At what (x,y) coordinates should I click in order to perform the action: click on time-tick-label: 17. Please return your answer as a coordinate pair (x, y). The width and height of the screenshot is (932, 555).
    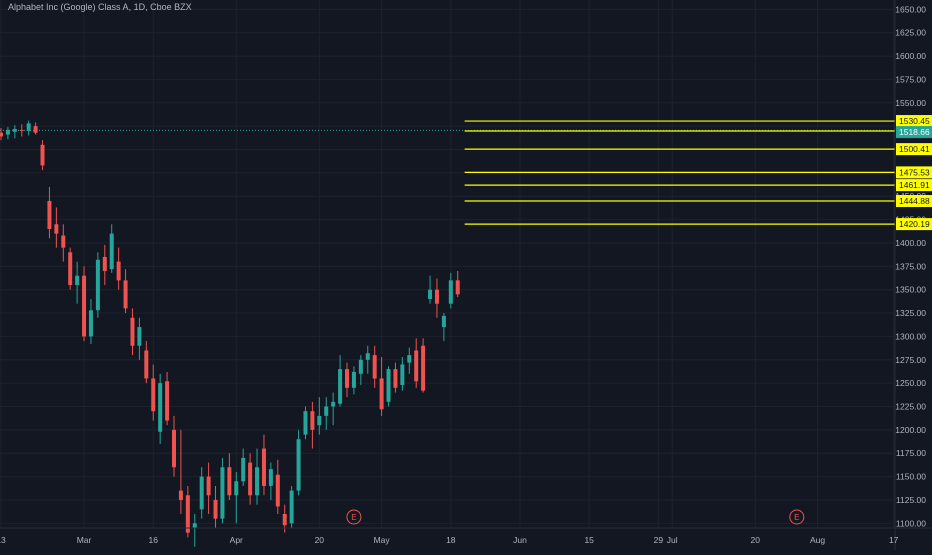
    Looking at the image, I should click on (894, 540).